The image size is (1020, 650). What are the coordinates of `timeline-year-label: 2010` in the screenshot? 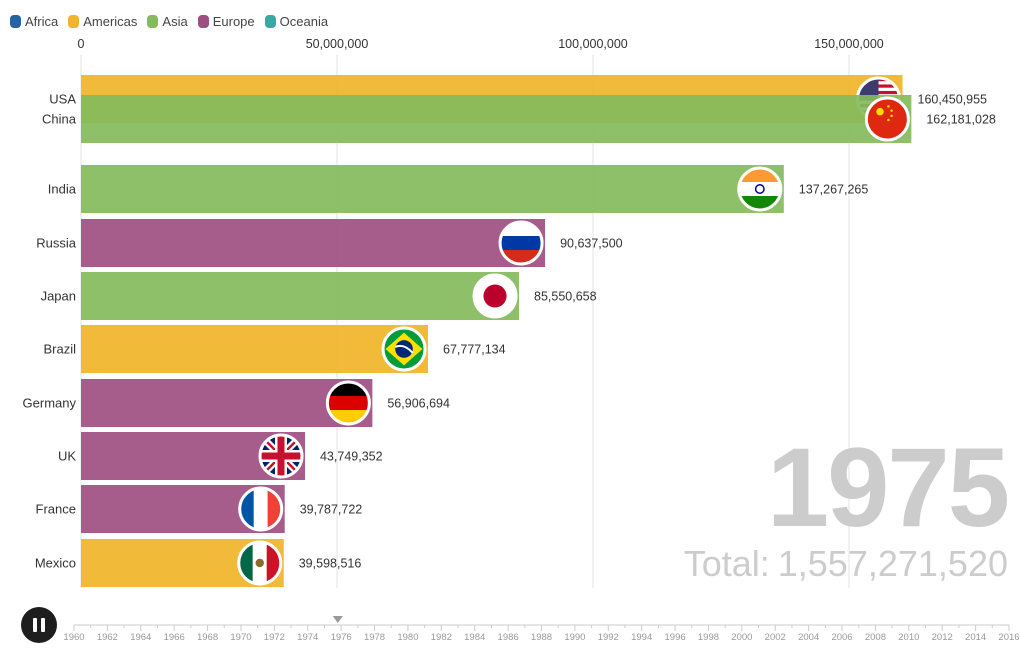 It's located at (908, 637).